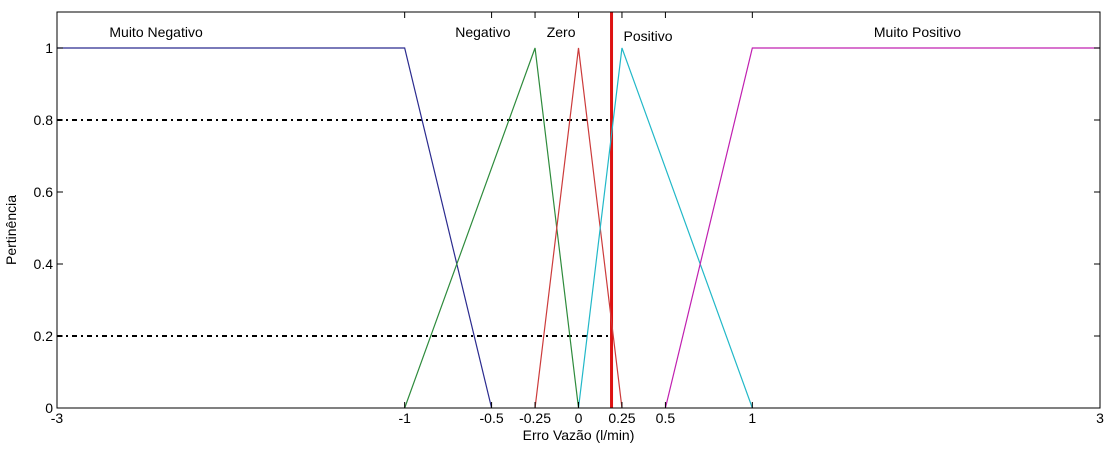 The image size is (1105, 451). I want to click on set-label: Muito Negativo, so click(156, 32).